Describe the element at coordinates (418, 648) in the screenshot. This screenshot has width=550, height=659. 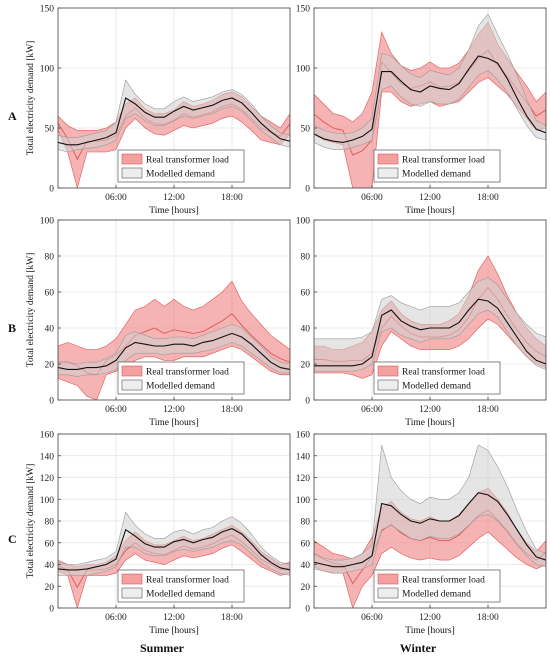
I see `column-label-winter: Winter` at that location.